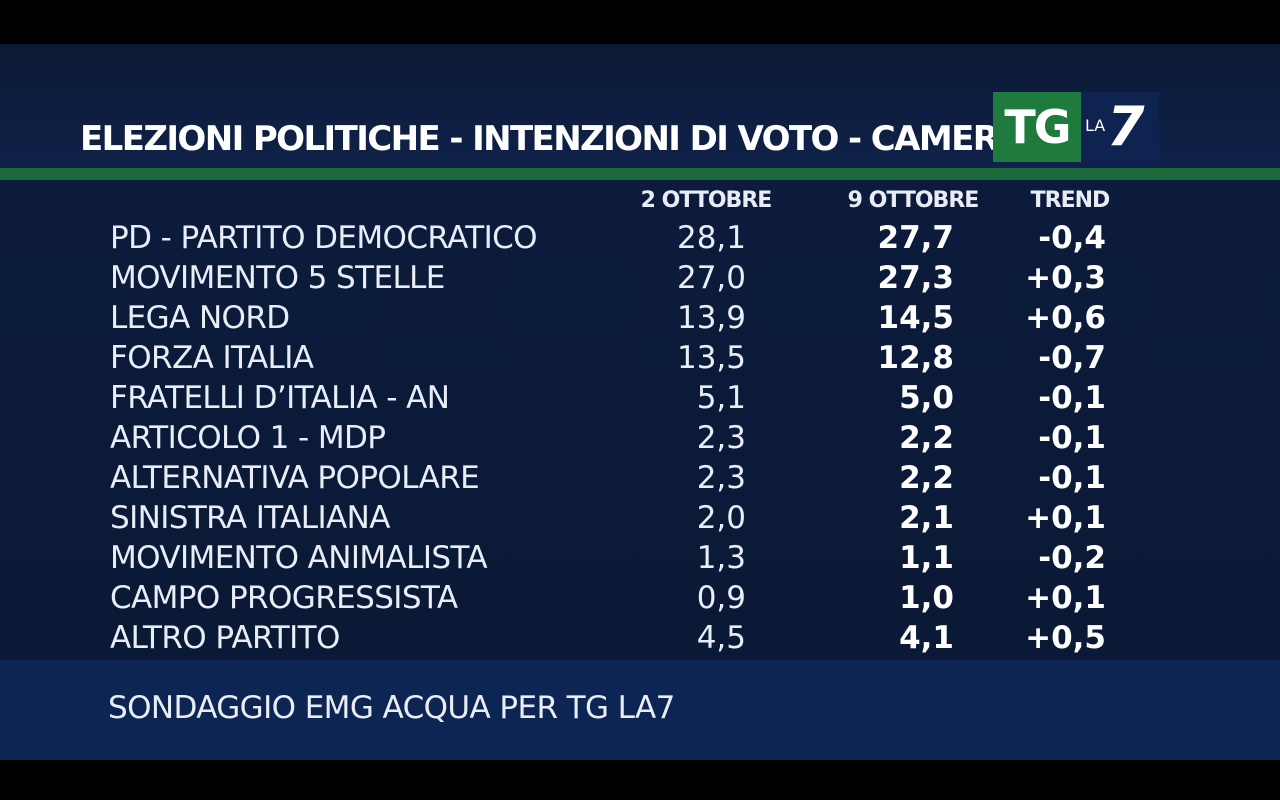  I want to click on table-row: ALTERNATIVA POPOLARE 2,3 2,2 -0,1, so click(640, 478).